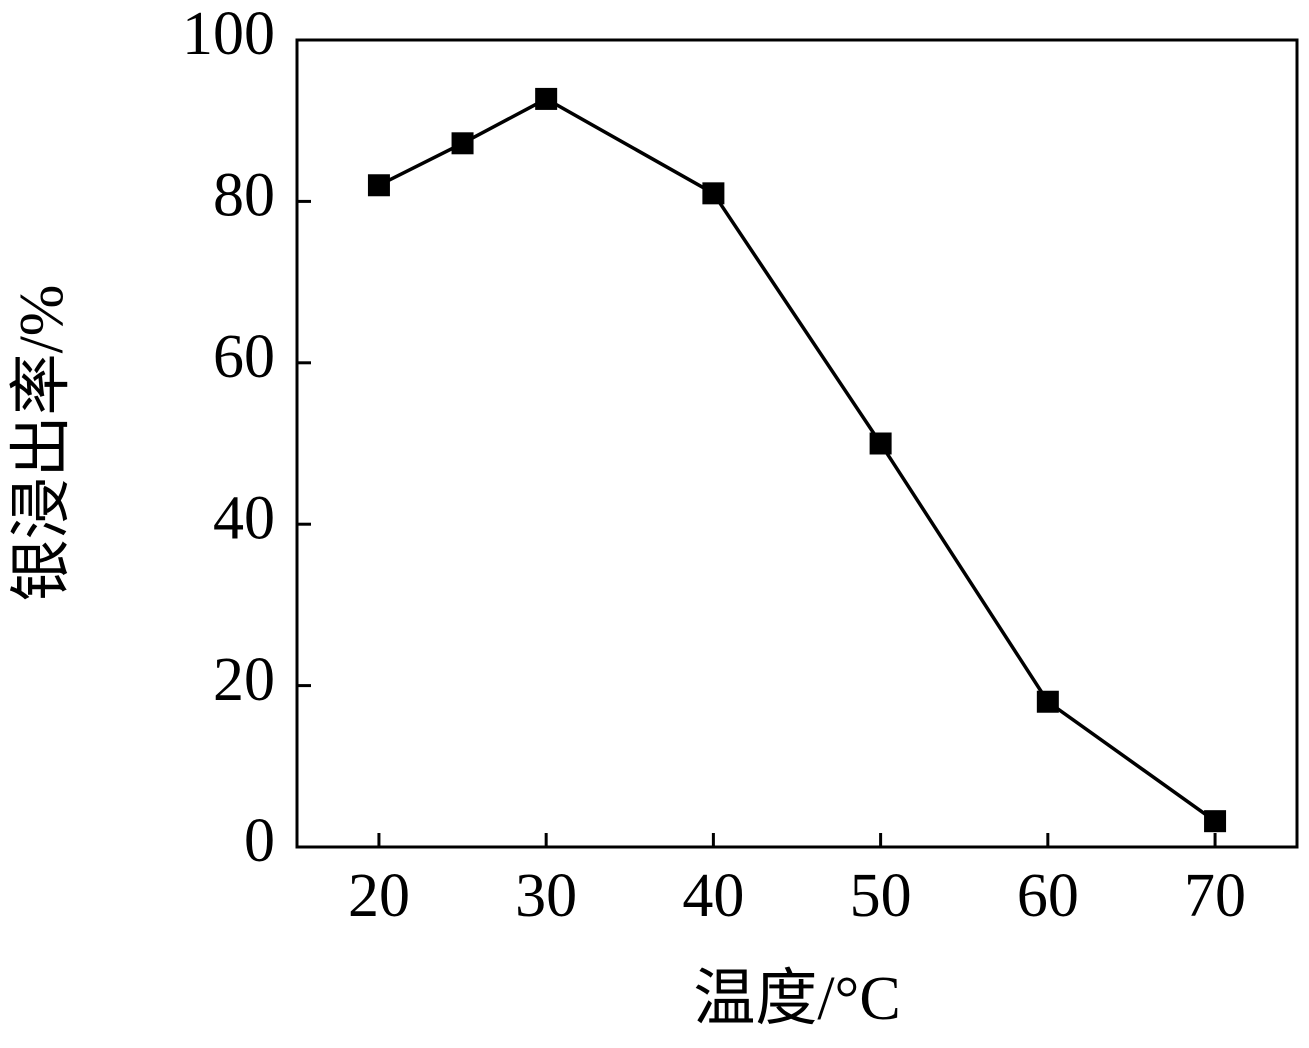  Describe the element at coordinates (244, 680) in the screenshot. I see `y-tick-label: 20` at that location.